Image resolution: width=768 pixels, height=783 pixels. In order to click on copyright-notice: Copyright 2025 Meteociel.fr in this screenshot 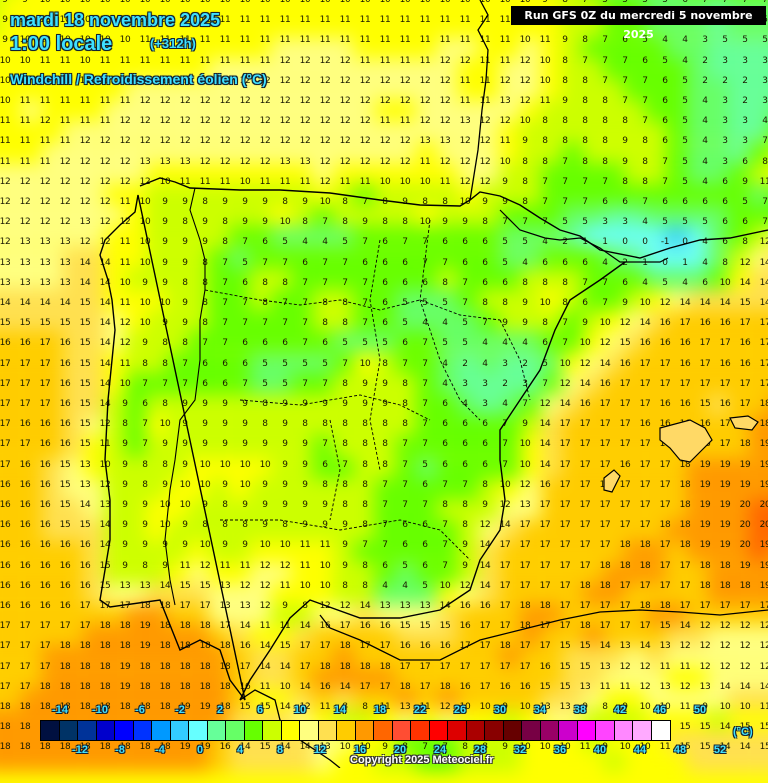, I will do `click(422, 760)`.